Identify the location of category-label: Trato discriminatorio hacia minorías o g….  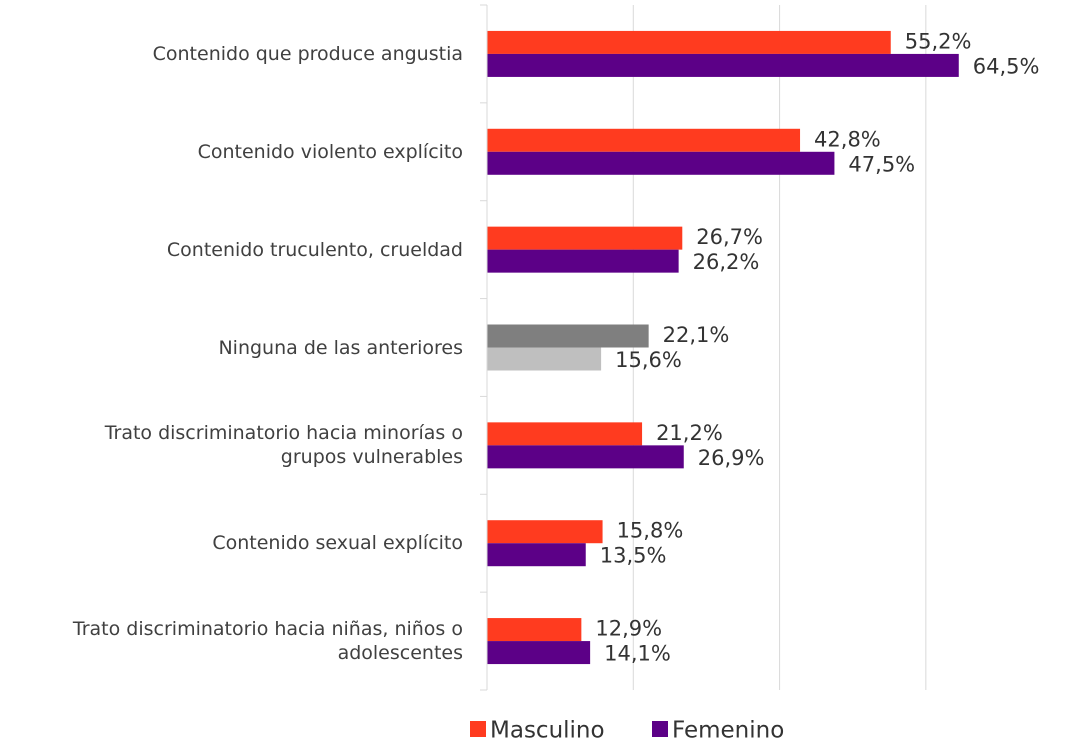
(283, 445).